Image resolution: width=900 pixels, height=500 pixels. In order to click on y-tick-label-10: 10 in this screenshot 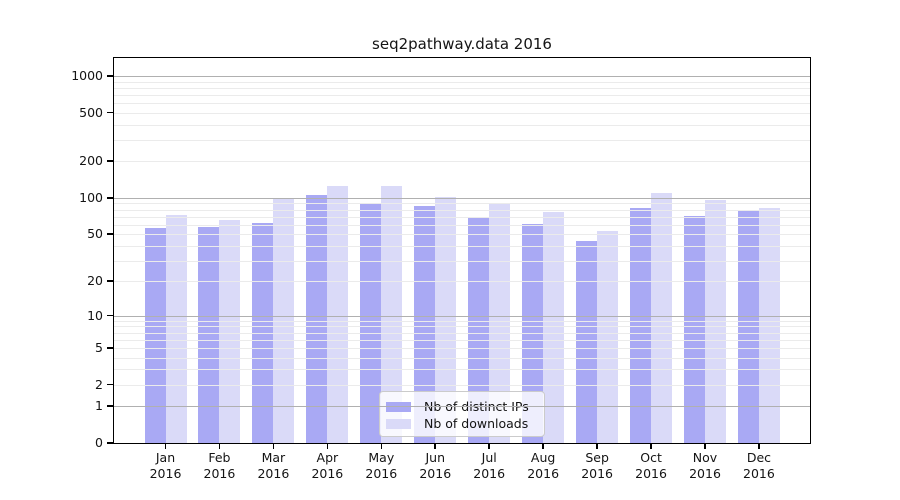, I will do `click(95, 315)`.